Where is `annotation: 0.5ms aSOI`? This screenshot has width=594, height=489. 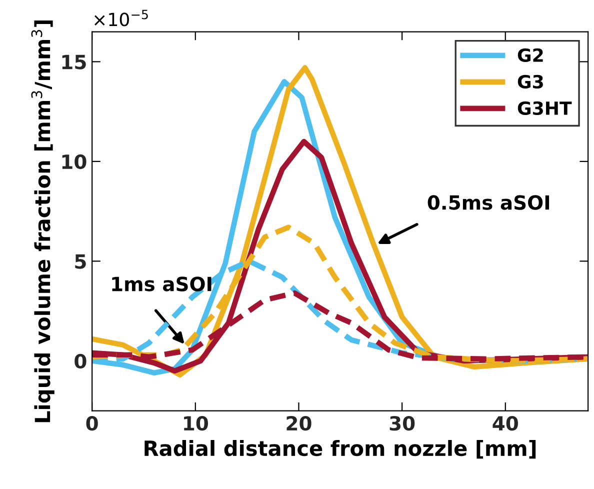
annotation: 0.5ms aSOI is located at coordinates (489, 202).